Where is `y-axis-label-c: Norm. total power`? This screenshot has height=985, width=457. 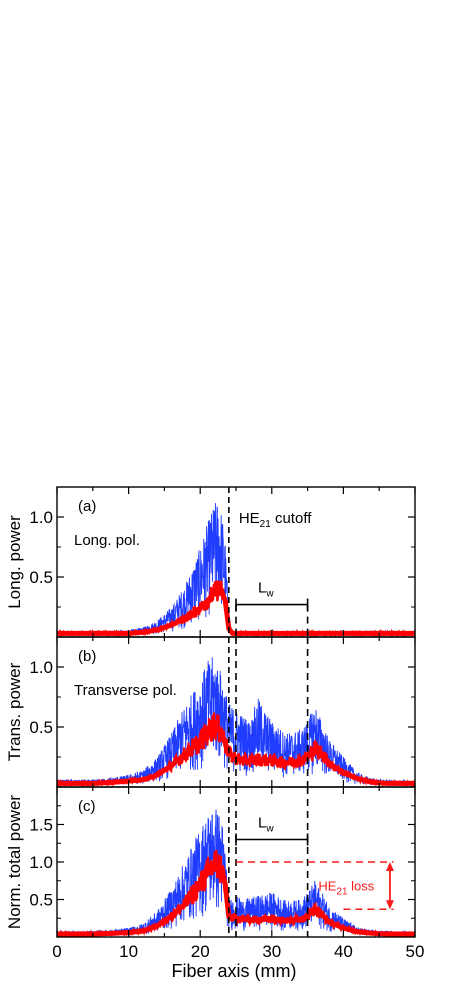 y-axis-label-c: Norm. total power is located at coordinates (14, 862).